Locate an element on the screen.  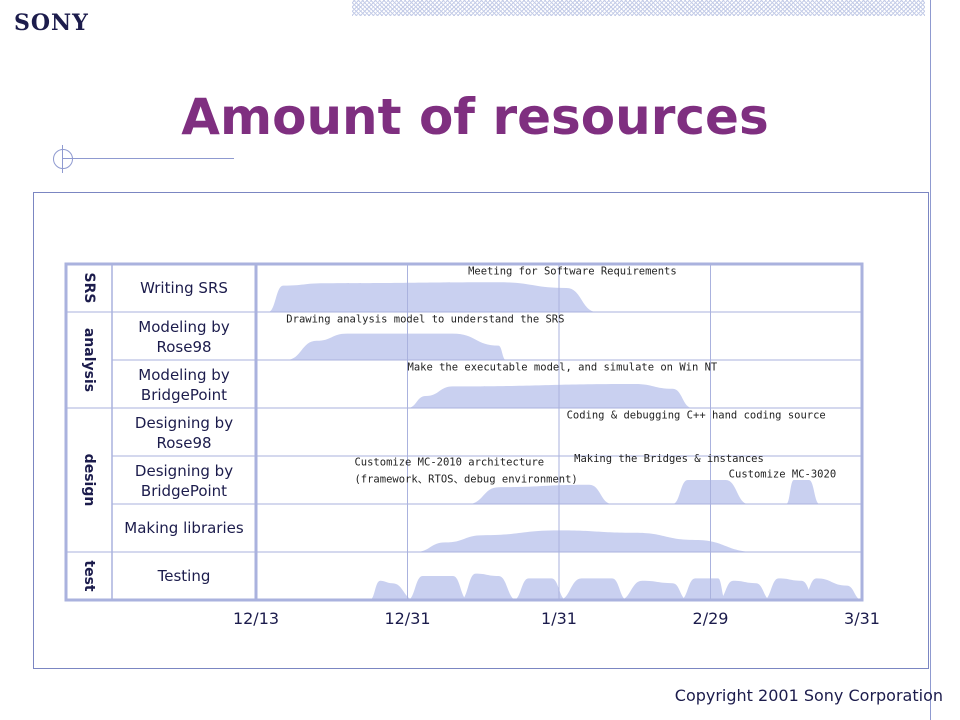
annotation-row4-0: Customize MC-2010 architecture is located at coordinates (449, 463).